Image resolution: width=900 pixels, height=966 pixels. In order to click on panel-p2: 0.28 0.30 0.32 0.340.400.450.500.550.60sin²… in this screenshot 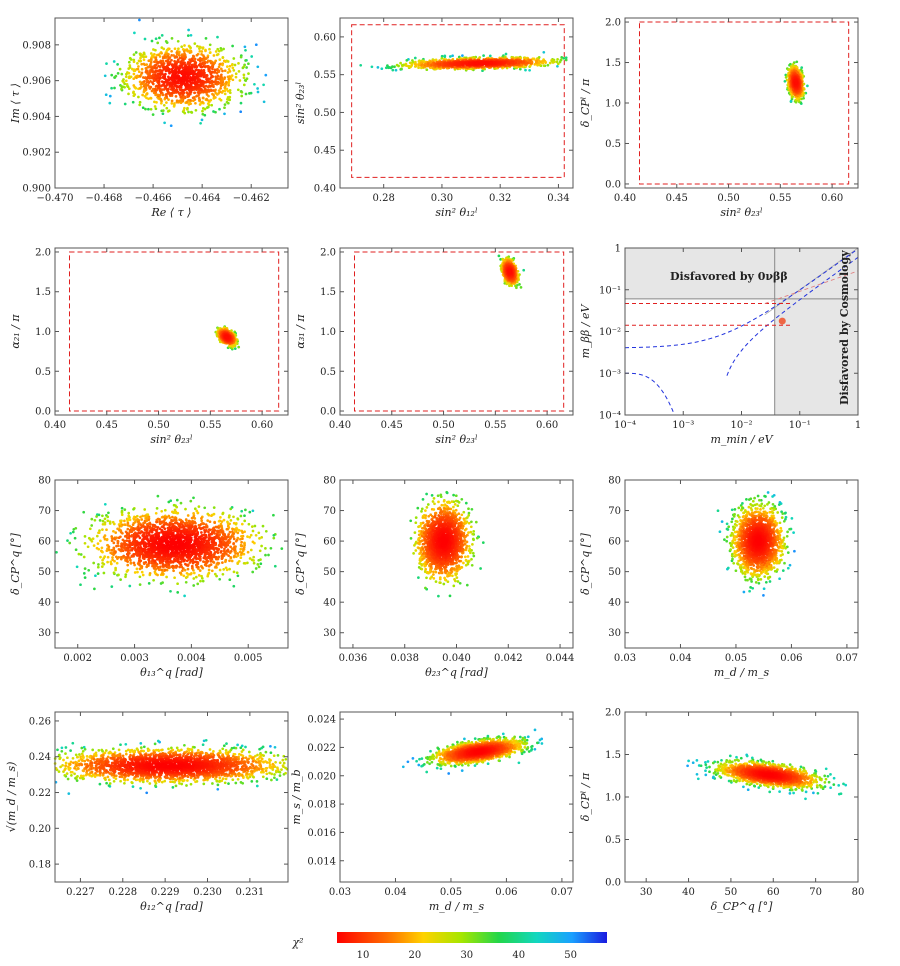, I will do `click(434, 118)`.